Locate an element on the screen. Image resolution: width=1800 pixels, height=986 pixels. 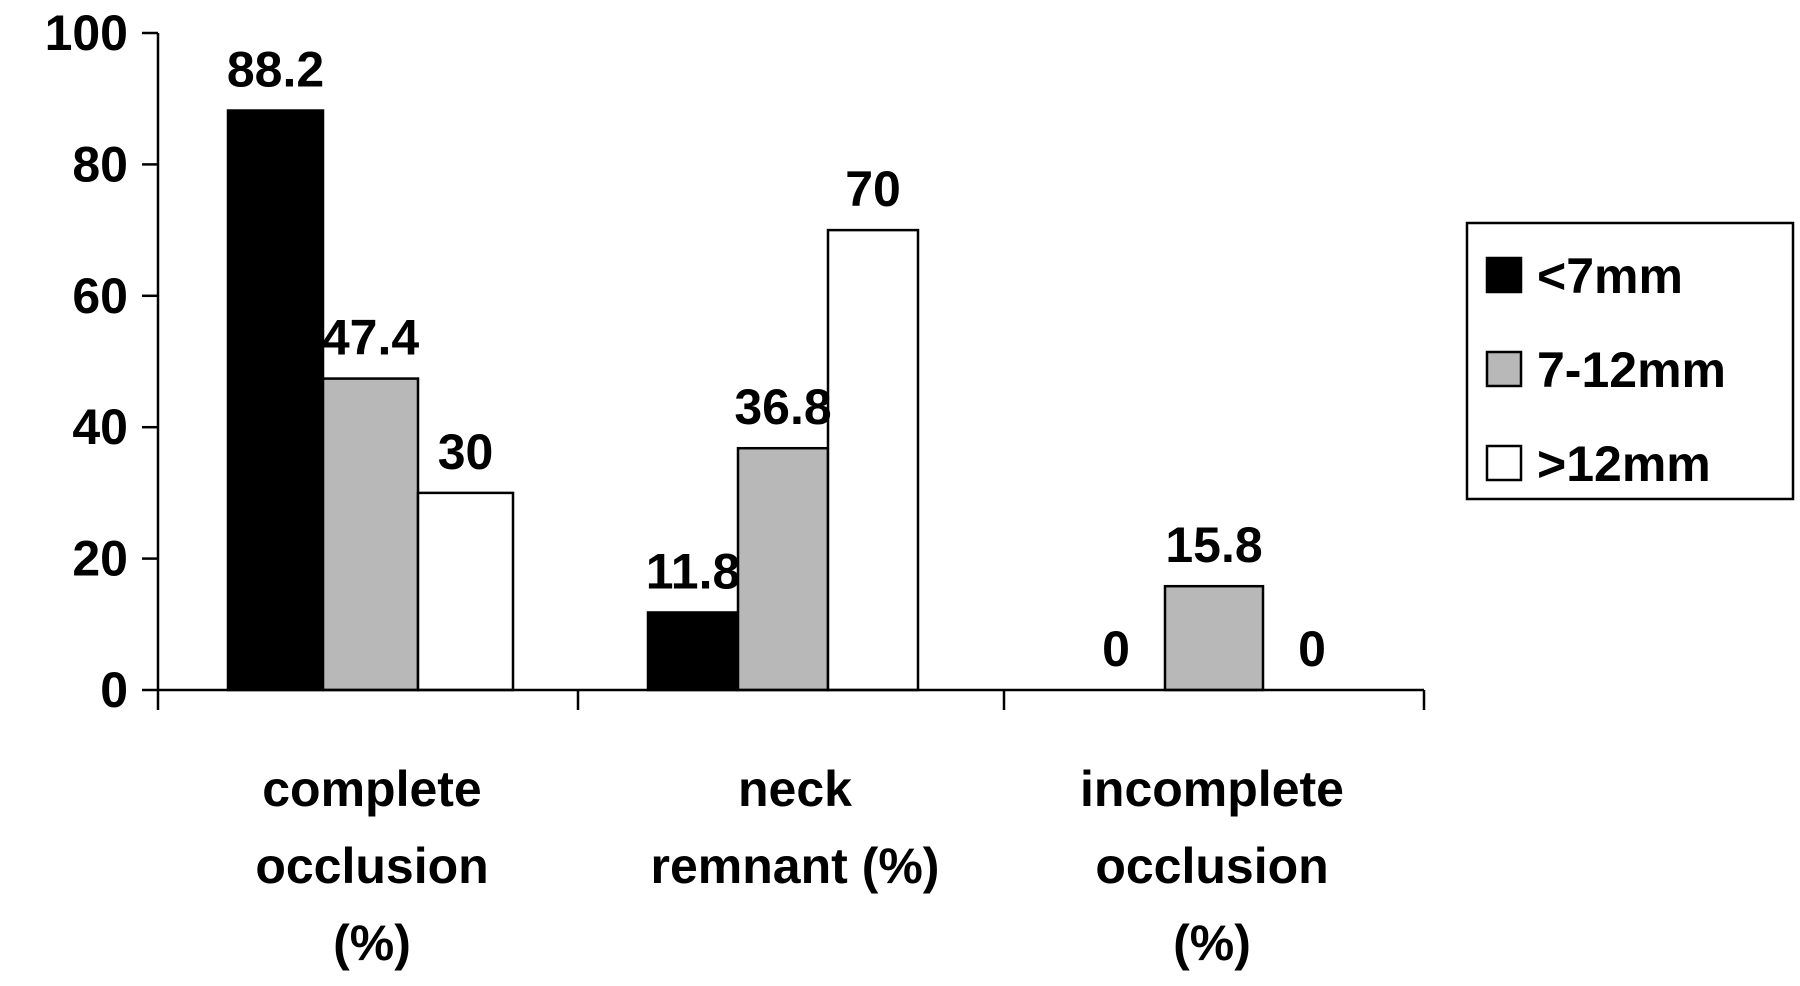
value-label: 70 is located at coordinates (873, 189).